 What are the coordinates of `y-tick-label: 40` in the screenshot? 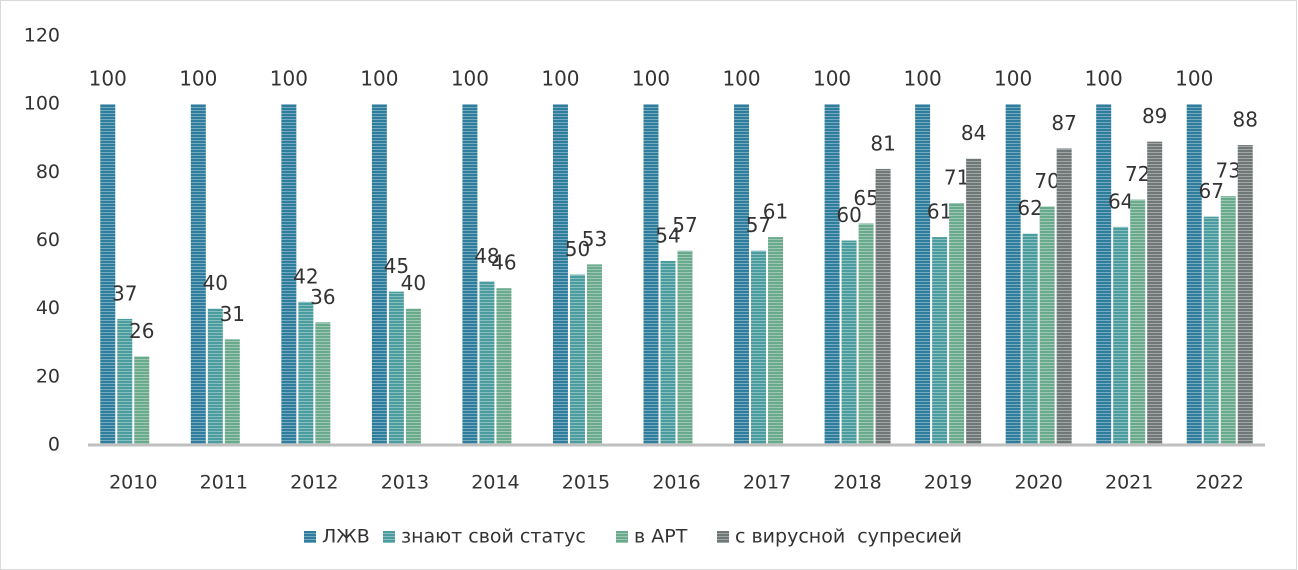 It's located at (48, 308).